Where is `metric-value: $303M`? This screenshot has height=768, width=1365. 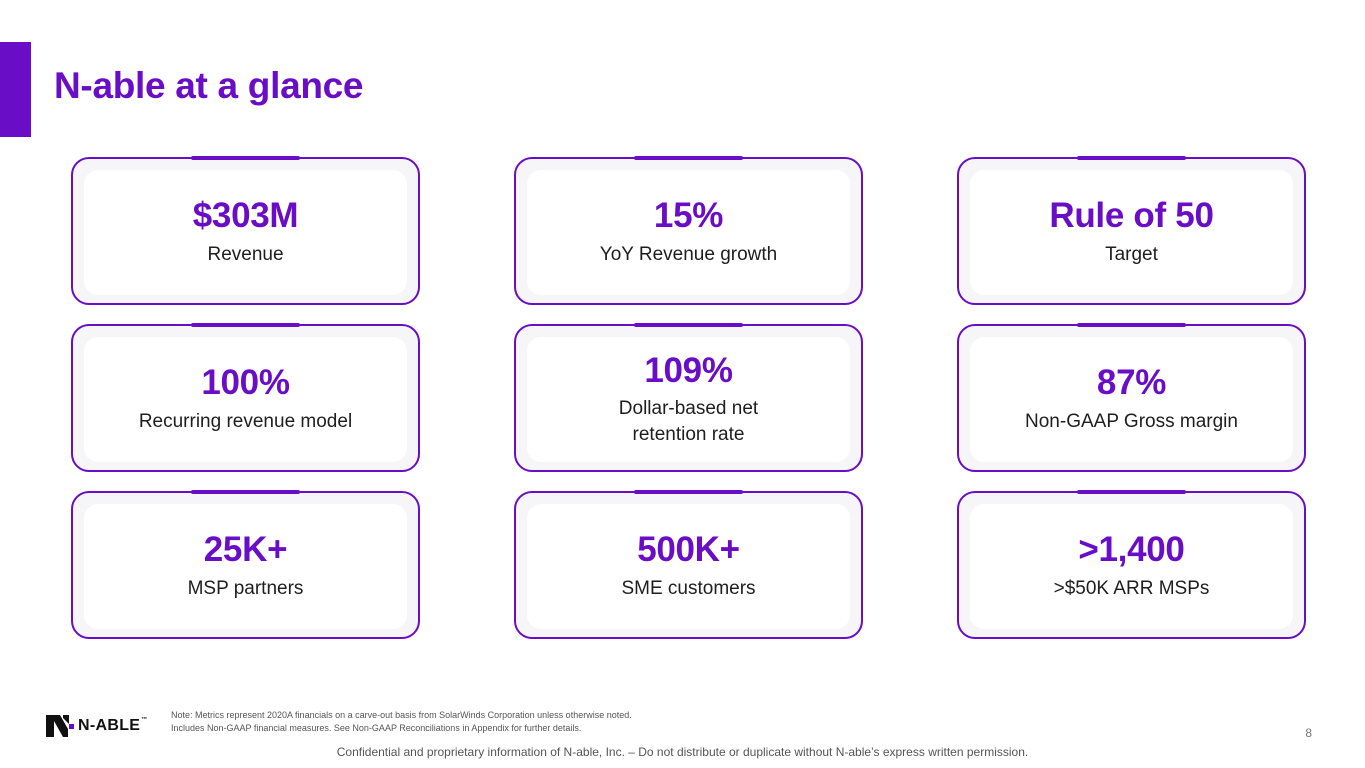 metric-value: $303M is located at coordinates (245, 216).